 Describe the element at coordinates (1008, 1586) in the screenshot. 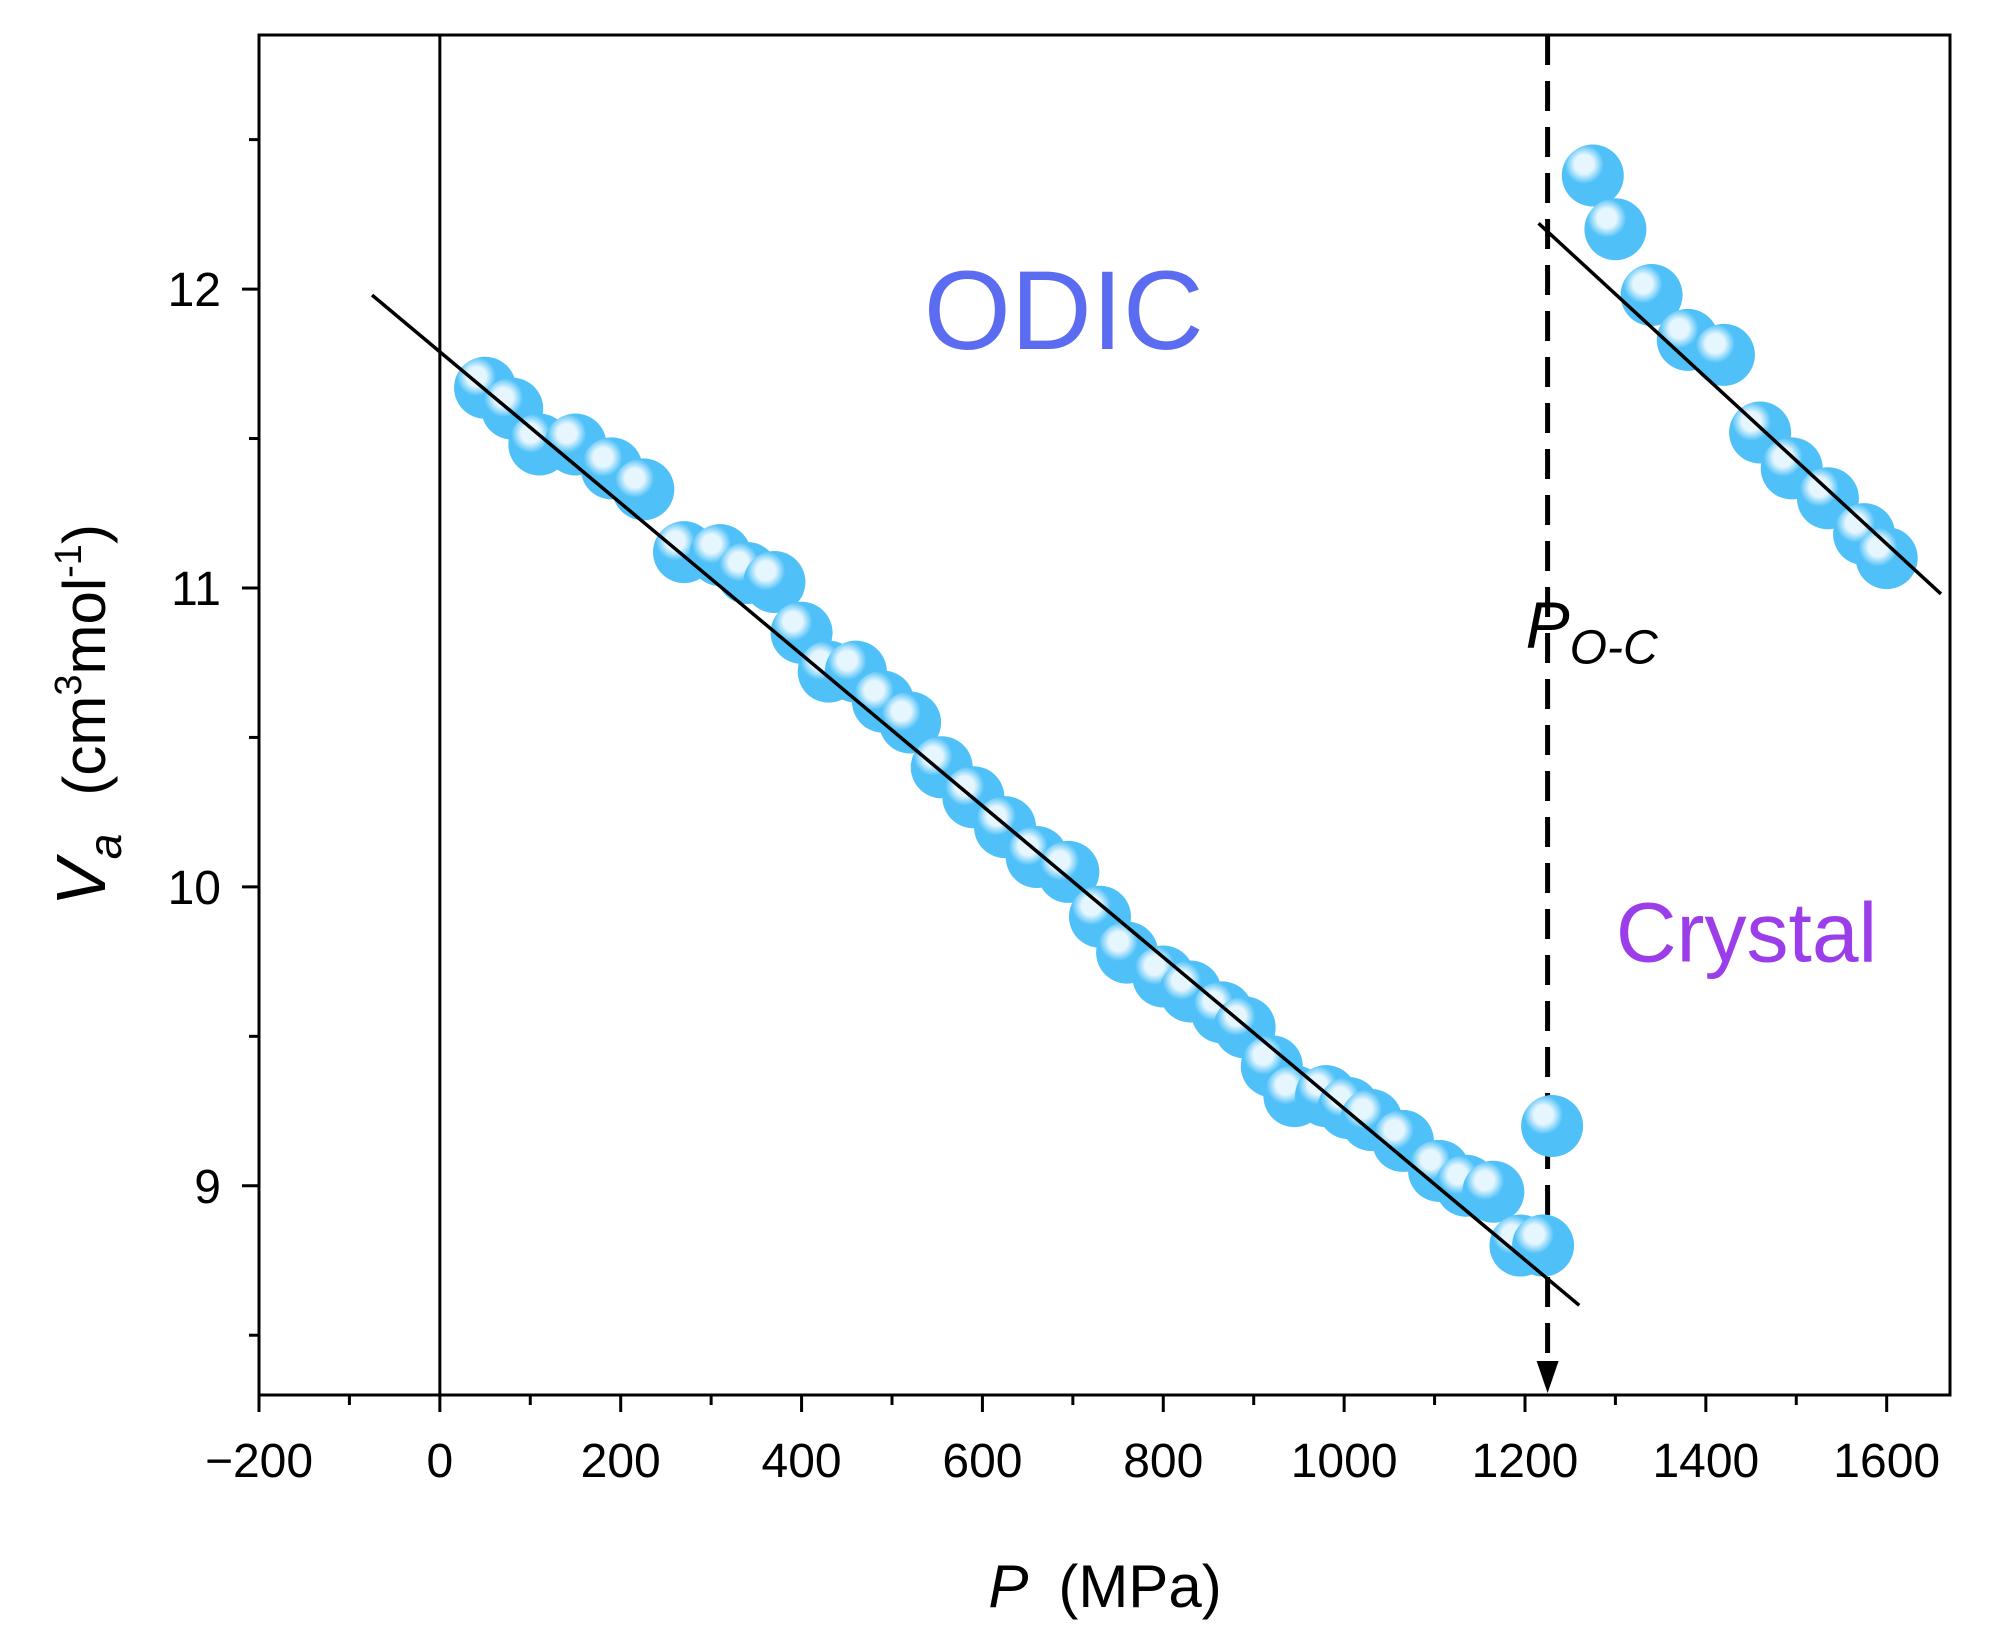

I see `x-axis-symbol: P` at that location.